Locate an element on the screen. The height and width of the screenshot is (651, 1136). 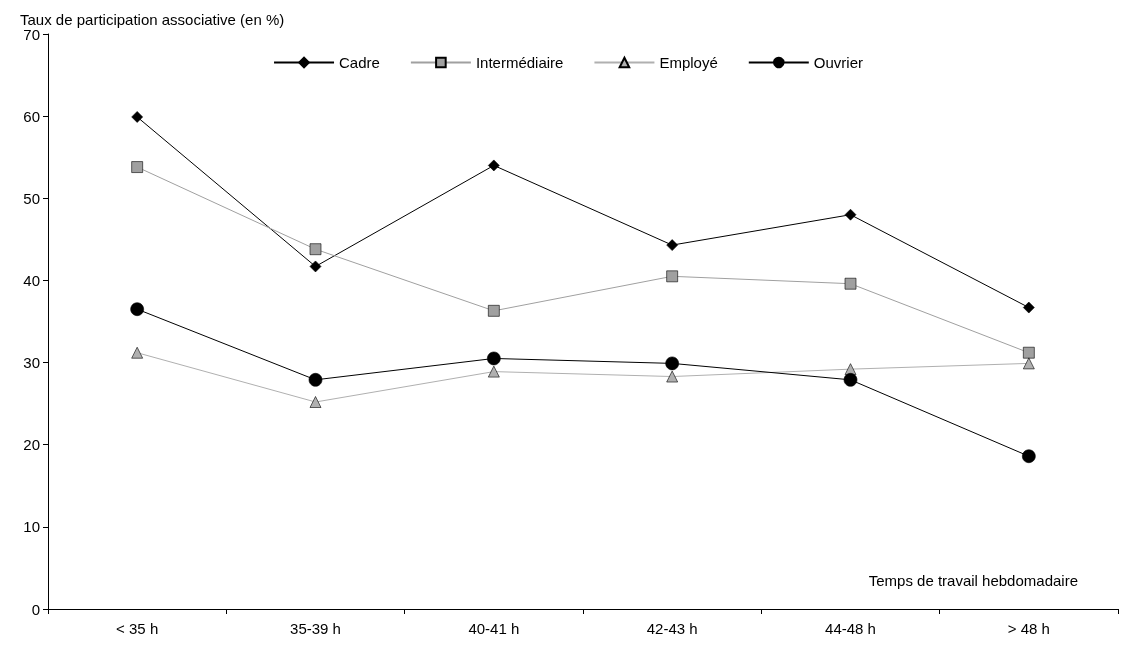
legend-label: Cadre is located at coordinates (359, 62).